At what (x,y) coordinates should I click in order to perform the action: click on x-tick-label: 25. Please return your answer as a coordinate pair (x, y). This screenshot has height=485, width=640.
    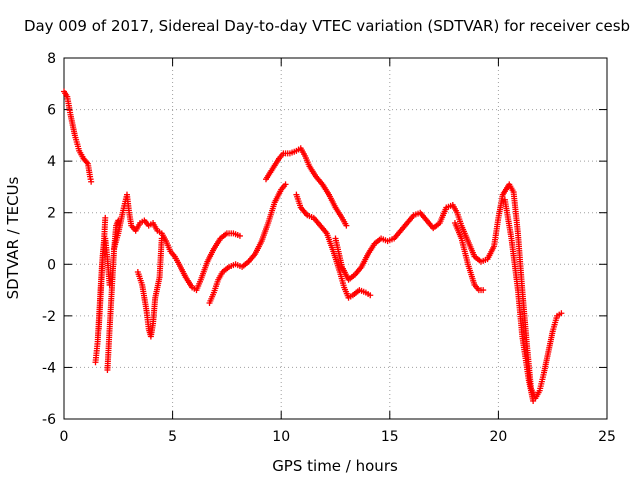
    Looking at the image, I should click on (607, 437).